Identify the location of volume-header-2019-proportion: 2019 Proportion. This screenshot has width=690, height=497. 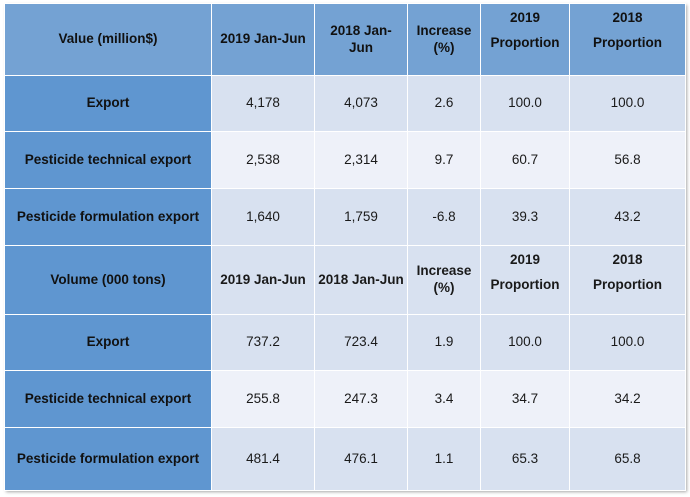
(525, 280).